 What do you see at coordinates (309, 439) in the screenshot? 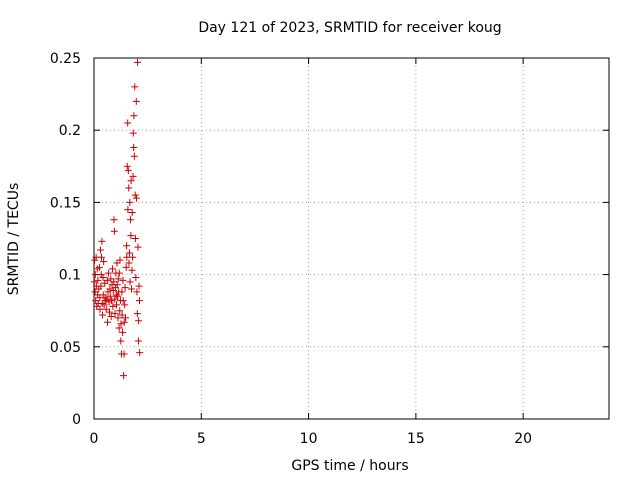
I see `x-tick-label: 10` at bounding box center [309, 439].